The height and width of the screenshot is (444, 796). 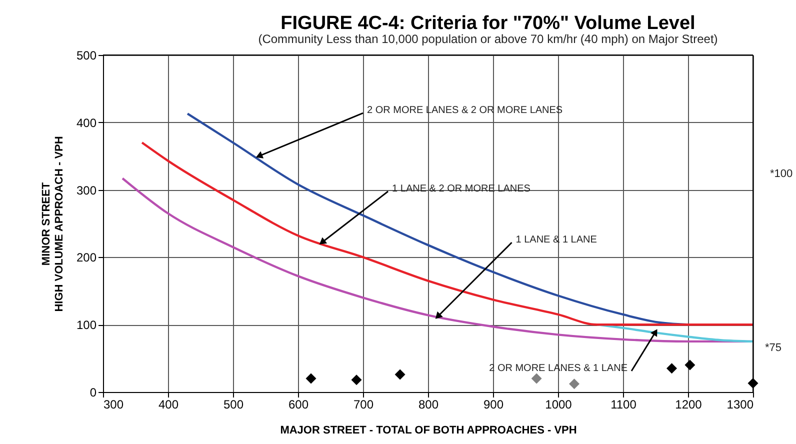 What do you see at coordinates (493, 405) in the screenshot?
I see `x-tick-label: 900` at bounding box center [493, 405].